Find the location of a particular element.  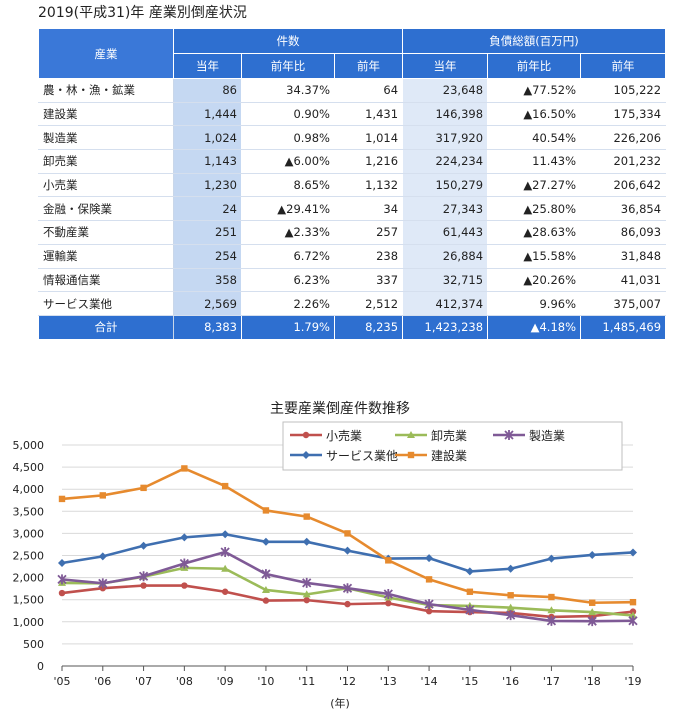

table-row: 建設業 1,444 0.90% 1,431 146,398 ▲16.50% 175,334 is located at coordinates (352, 114).